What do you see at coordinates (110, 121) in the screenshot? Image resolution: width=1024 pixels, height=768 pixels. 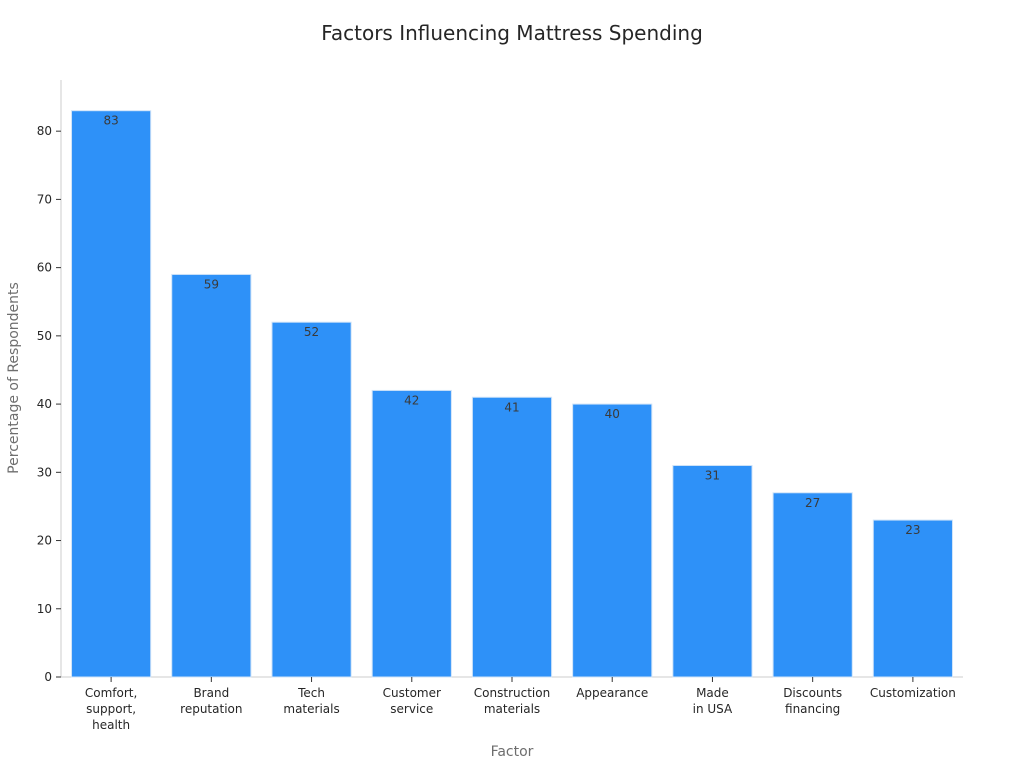 I see `bar-value-label: 83` at bounding box center [110, 121].